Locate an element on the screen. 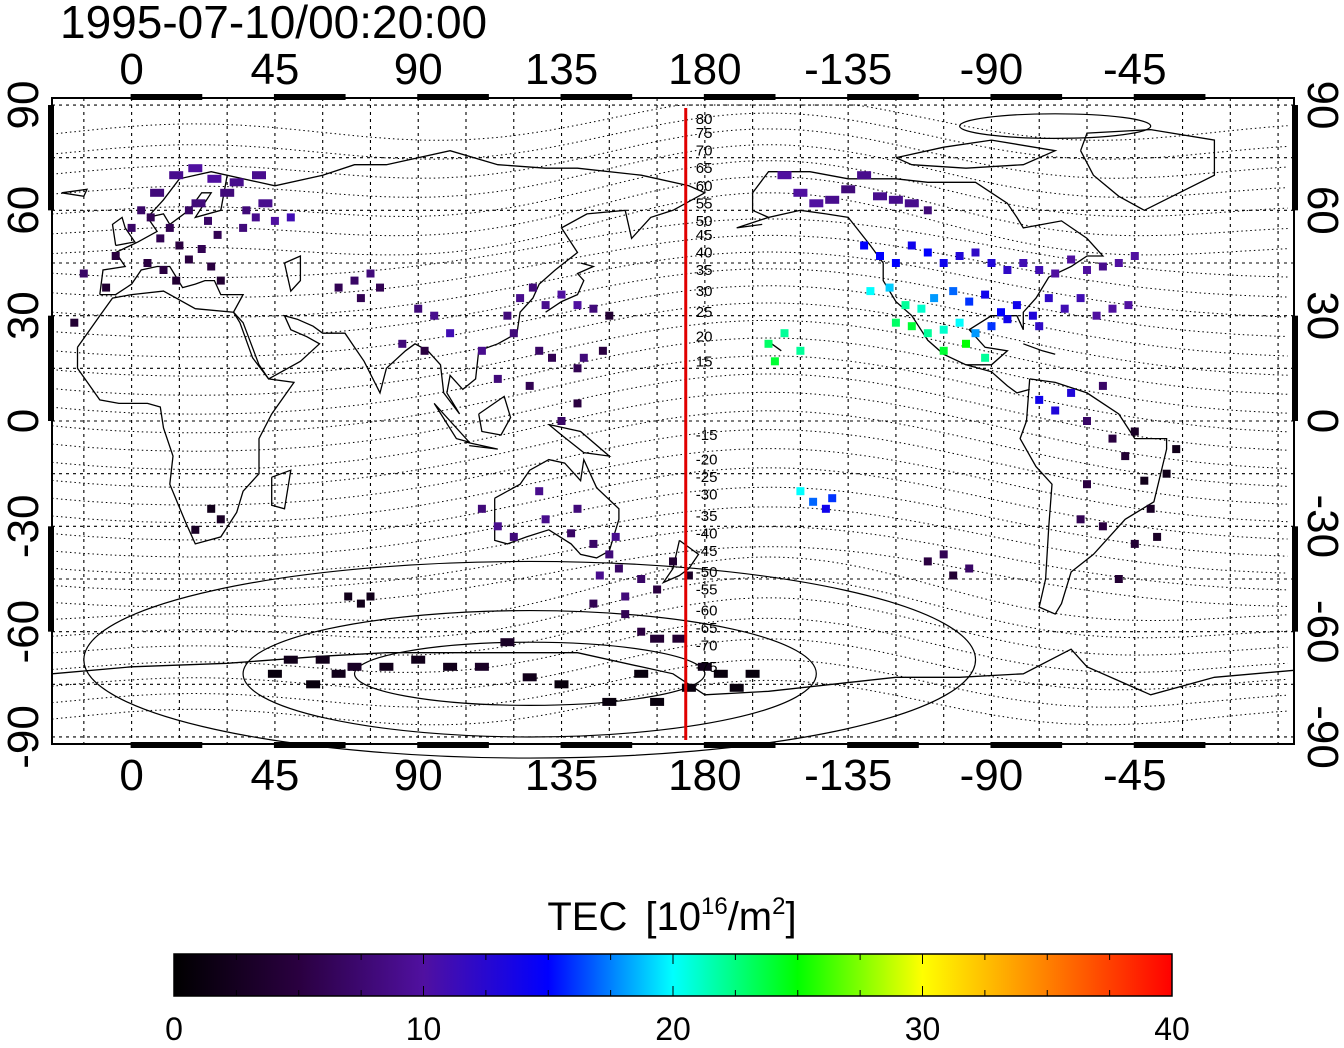 The height and width of the screenshot is (1048, 1344). bottom-longitude-ticks: 0 45 90 135 180 -135 -90 -45 is located at coordinates (642, 775).